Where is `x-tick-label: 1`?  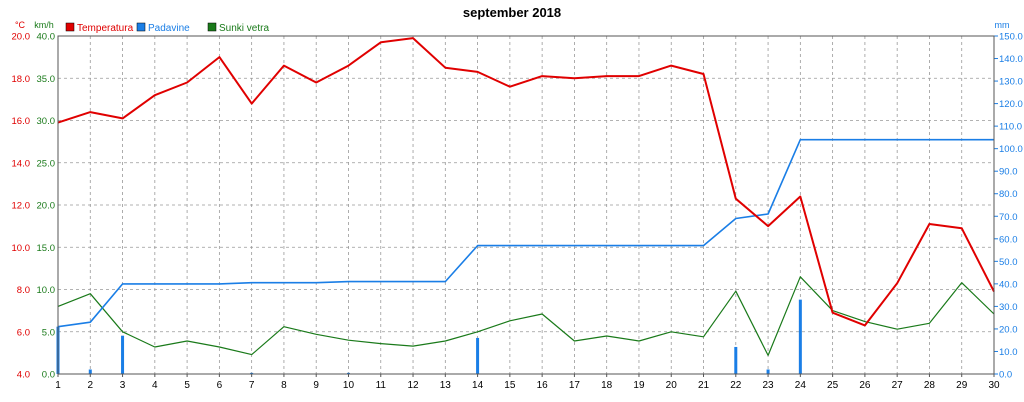
x-tick-label: 1 is located at coordinates (58, 385).